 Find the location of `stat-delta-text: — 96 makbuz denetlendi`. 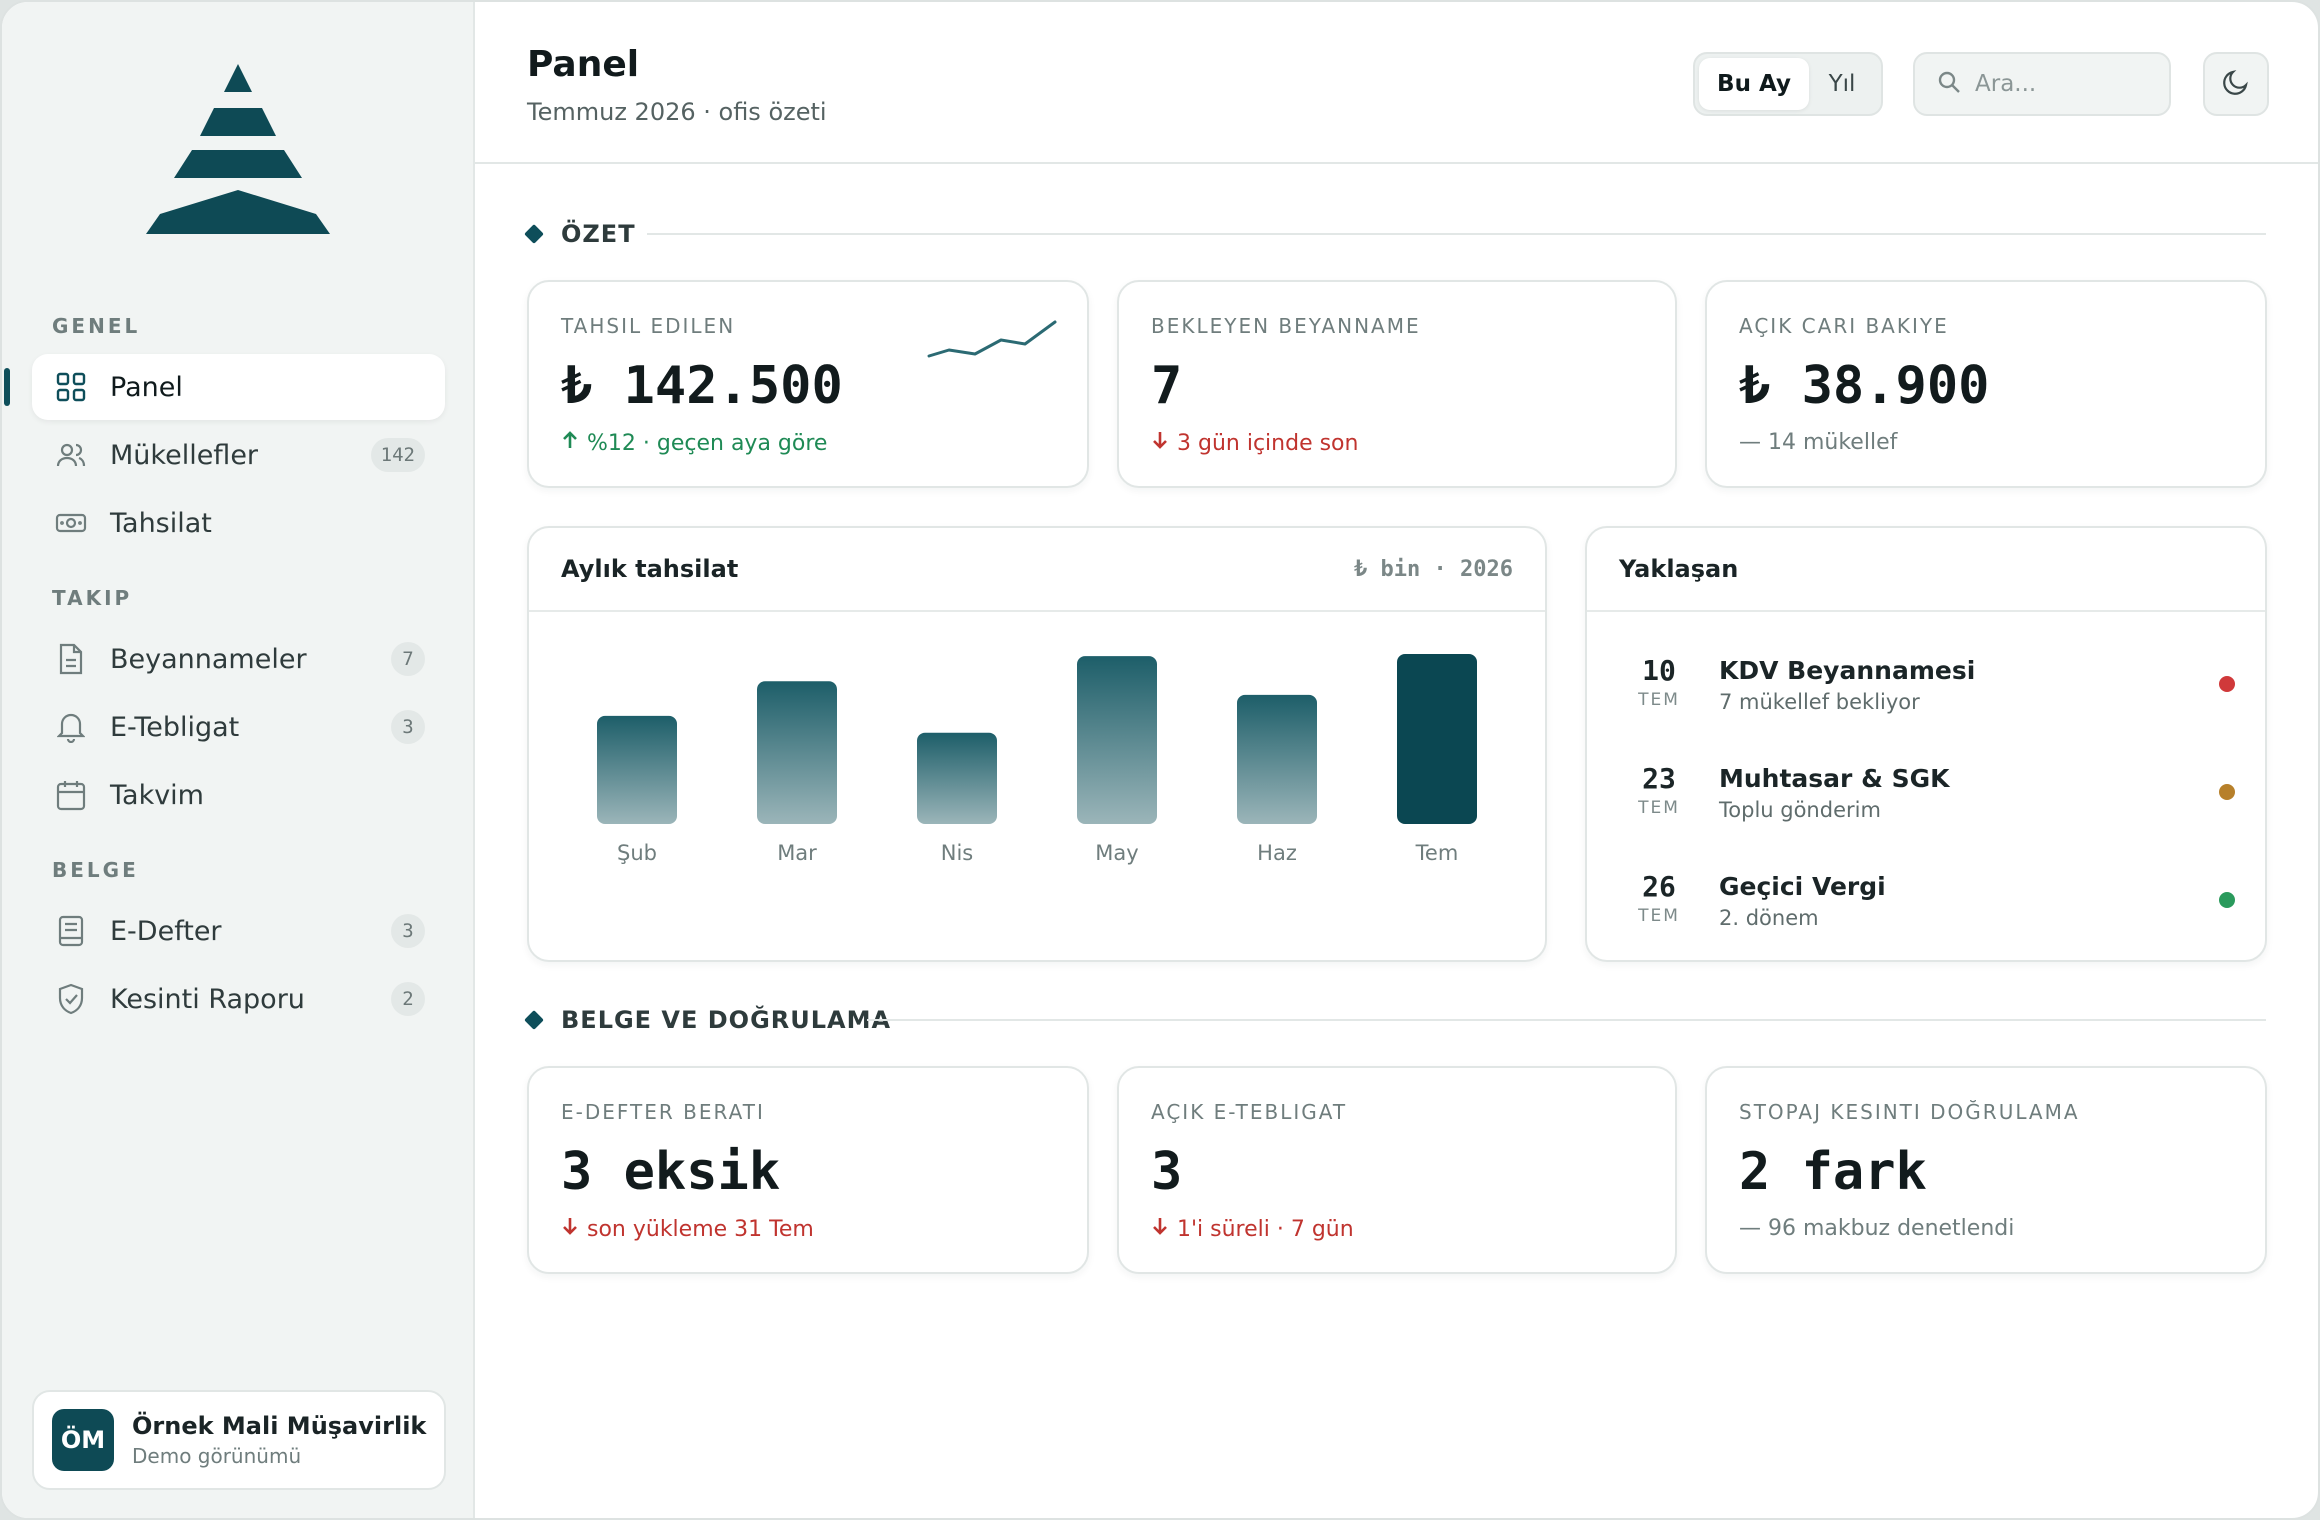

stat-delta-text: — 96 makbuz denetlendi is located at coordinates (1877, 1228).